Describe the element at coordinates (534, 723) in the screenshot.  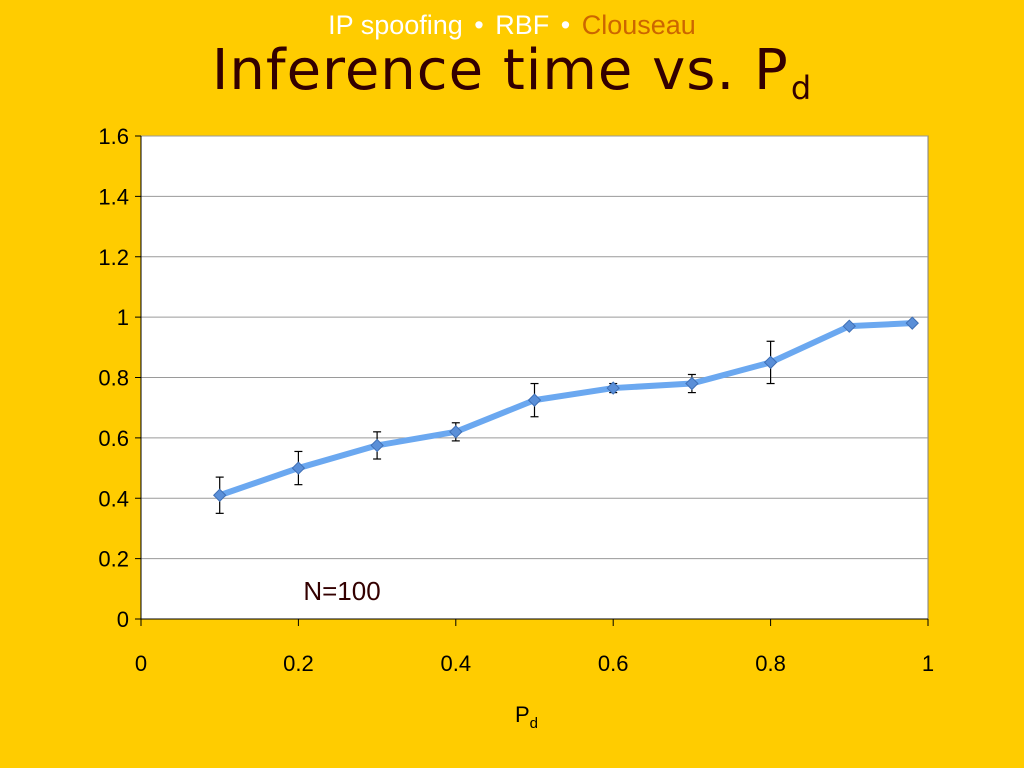
I see `x-axis-label-subscript: d` at that location.